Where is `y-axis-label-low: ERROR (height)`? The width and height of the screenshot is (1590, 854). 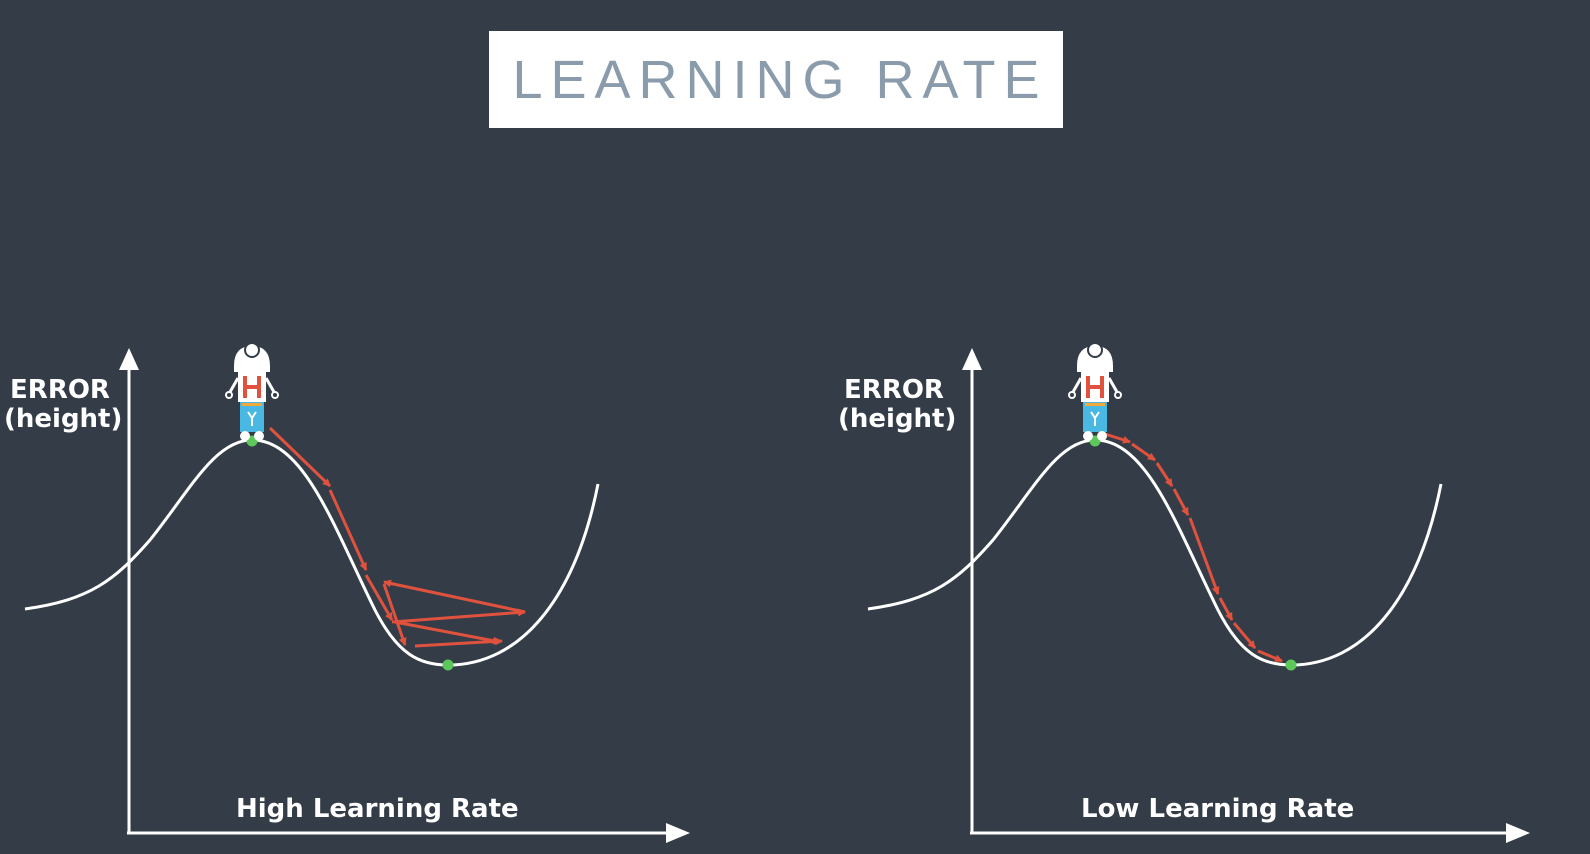 y-axis-label-low: ERROR (height) is located at coordinates (897, 404).